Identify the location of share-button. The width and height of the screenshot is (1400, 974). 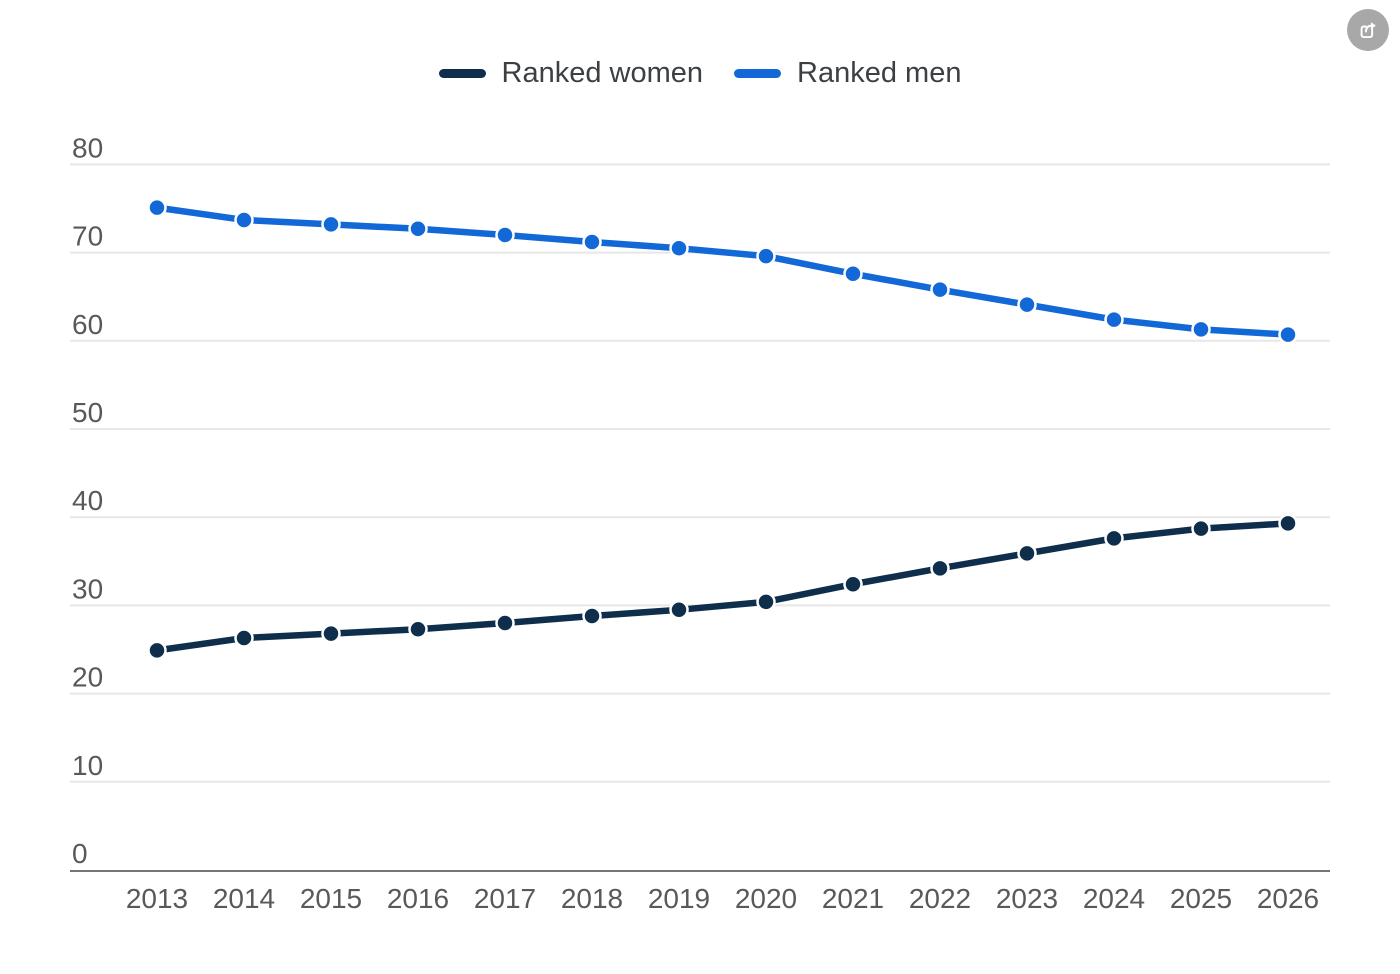
(1368, 30).